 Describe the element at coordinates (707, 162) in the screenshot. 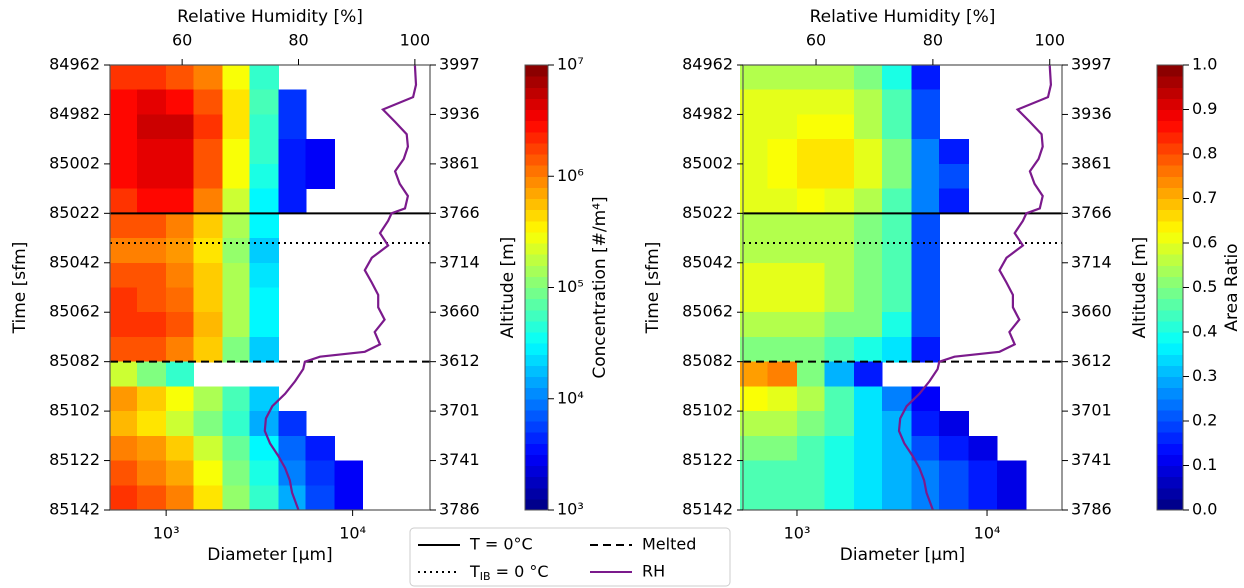

I see `y-tick-label: 85002` at that location.